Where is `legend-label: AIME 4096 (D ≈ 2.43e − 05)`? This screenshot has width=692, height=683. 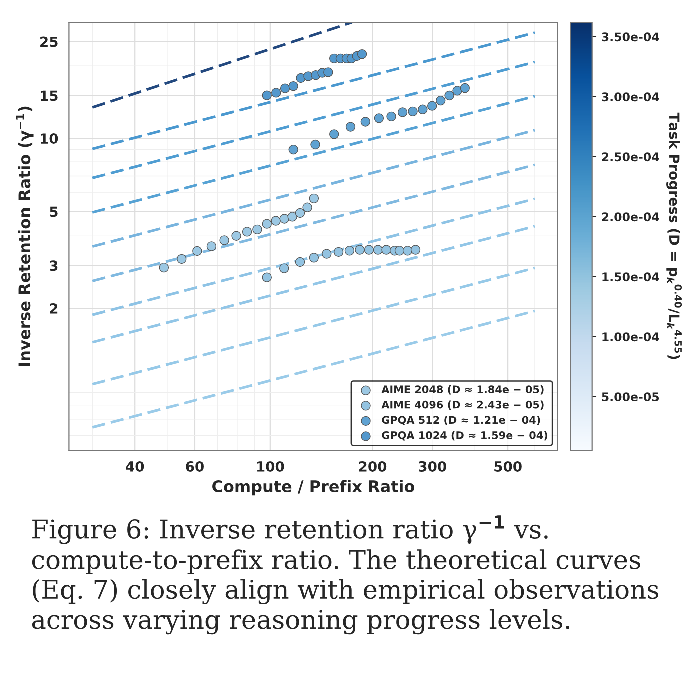 legend-label: AIME 4096 (D ≈ 2.43e − 05) is located at coordinates (463, 405).